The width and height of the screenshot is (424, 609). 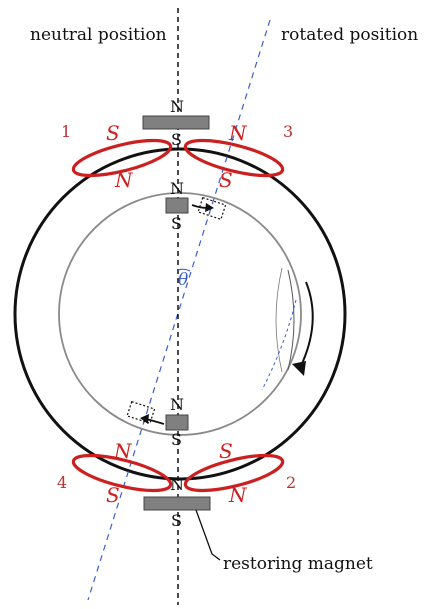 I want to click on top-motion-arrowhead, so click(x=209, y=207).